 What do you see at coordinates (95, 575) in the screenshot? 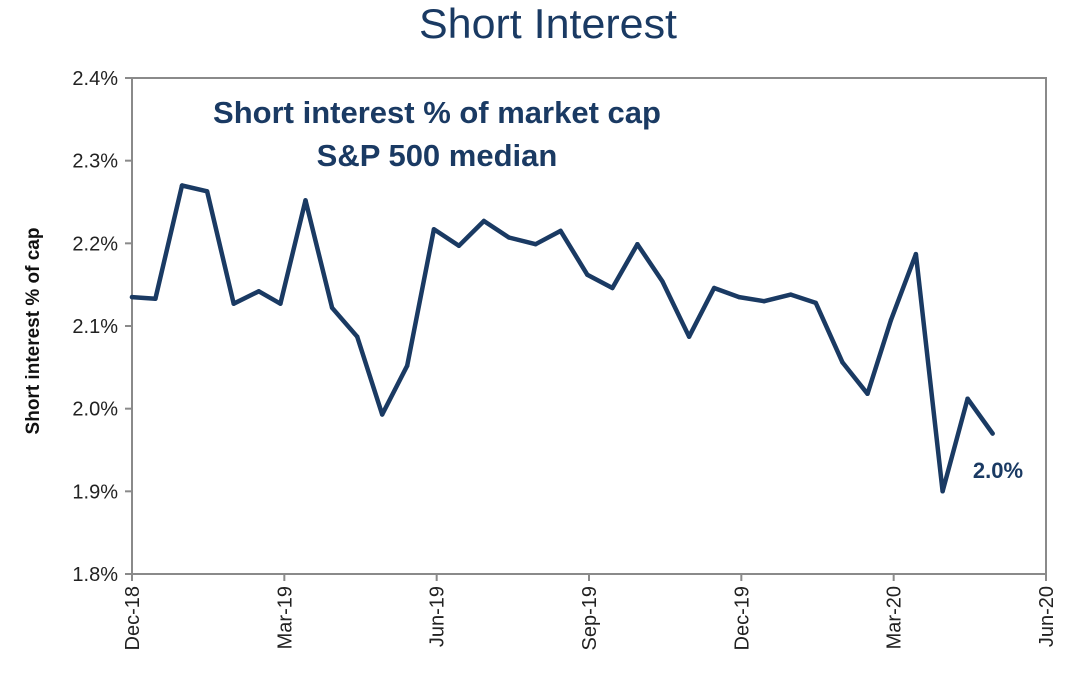
I see `y-tick-label: 1.8%` at bounding box center [95, 575].